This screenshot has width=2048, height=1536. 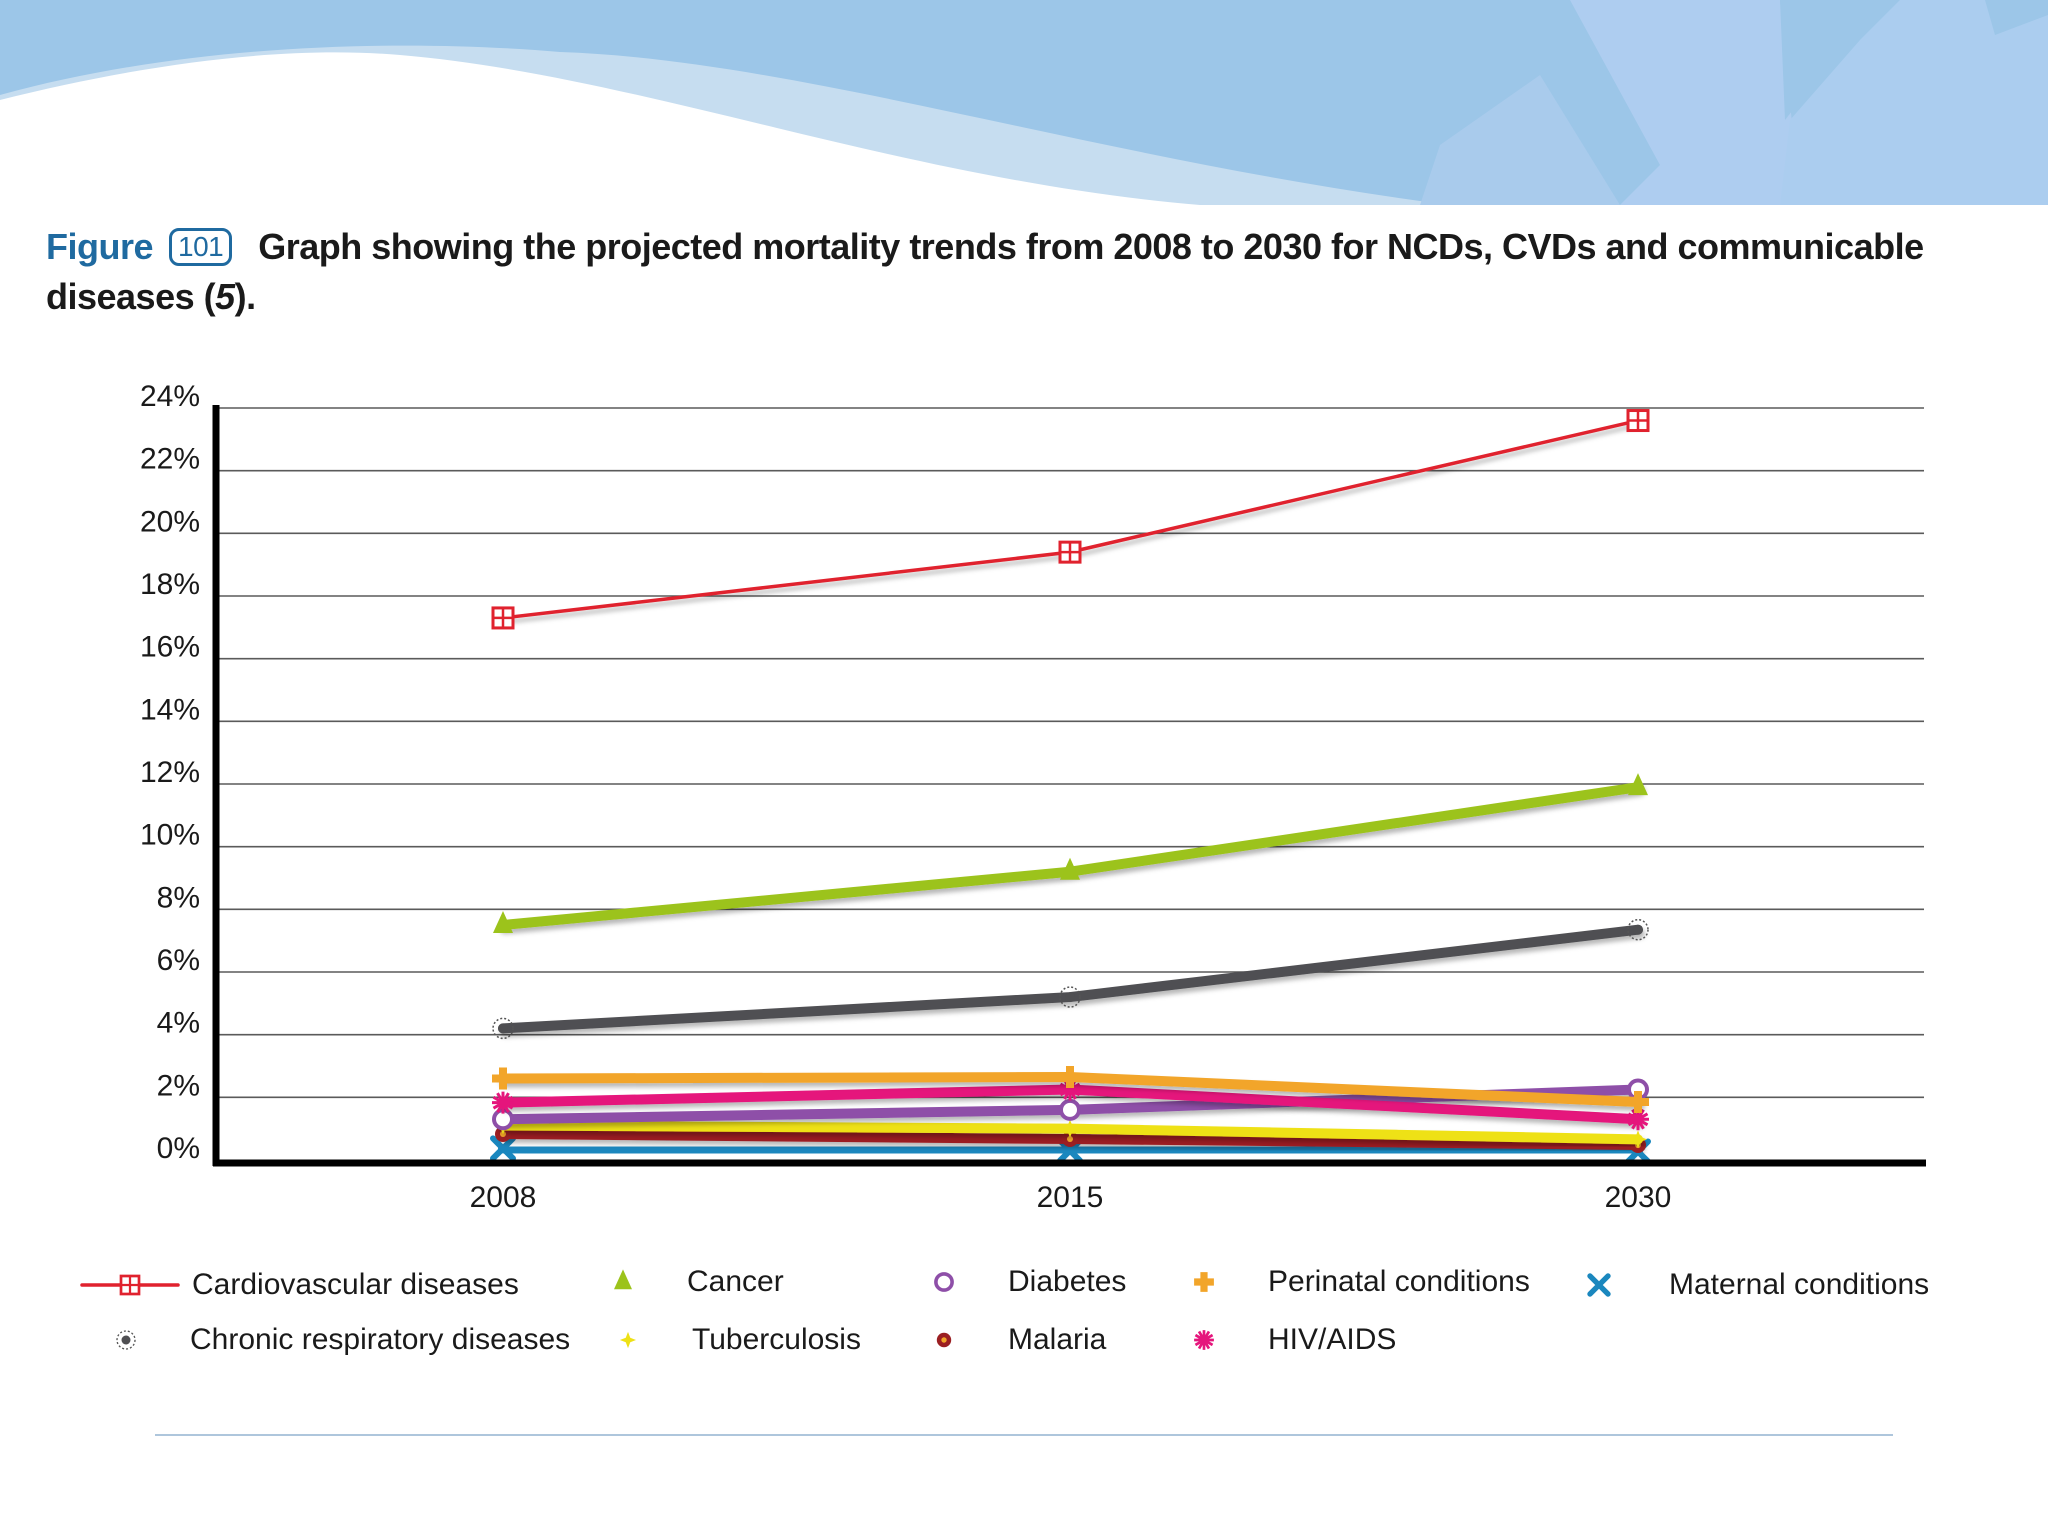 I want to click on data-point-maternal-conditions-2008, so click(x=503, y=1148).